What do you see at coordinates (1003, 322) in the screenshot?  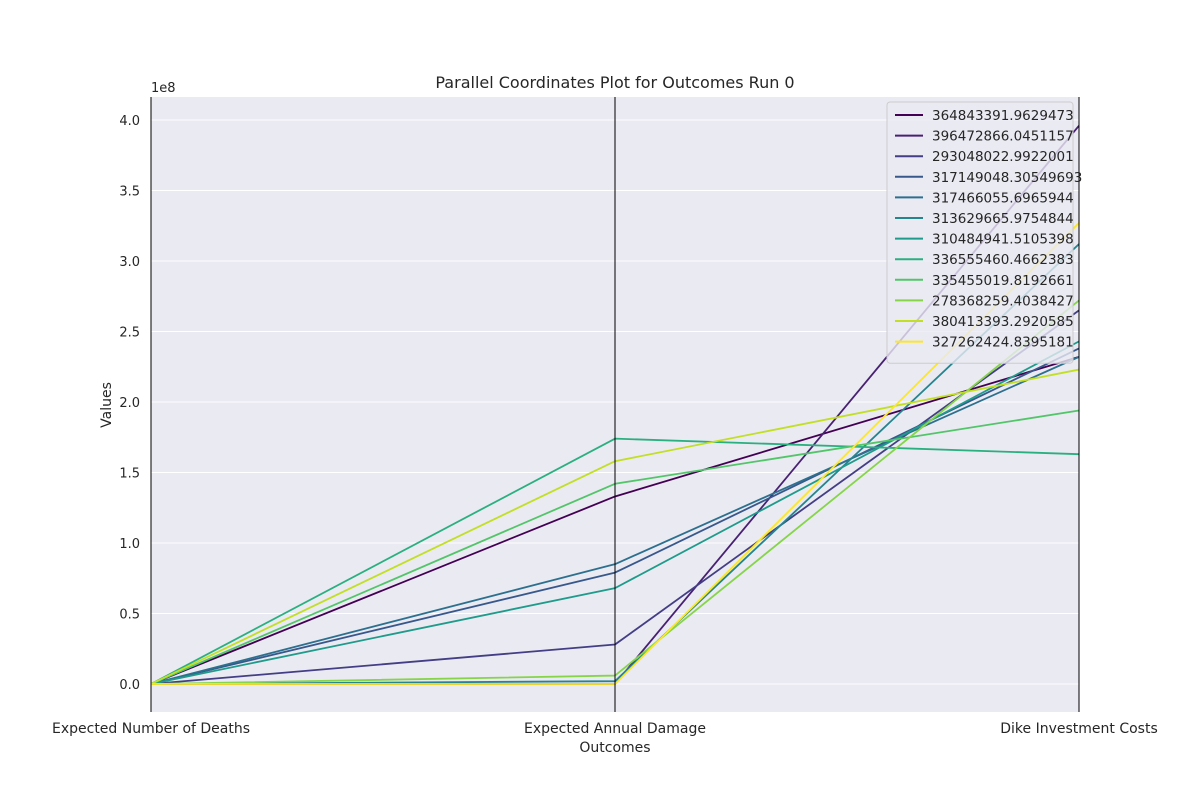 I see `legend-label: 380413393.2920585` at bounding box center [1003, 322].